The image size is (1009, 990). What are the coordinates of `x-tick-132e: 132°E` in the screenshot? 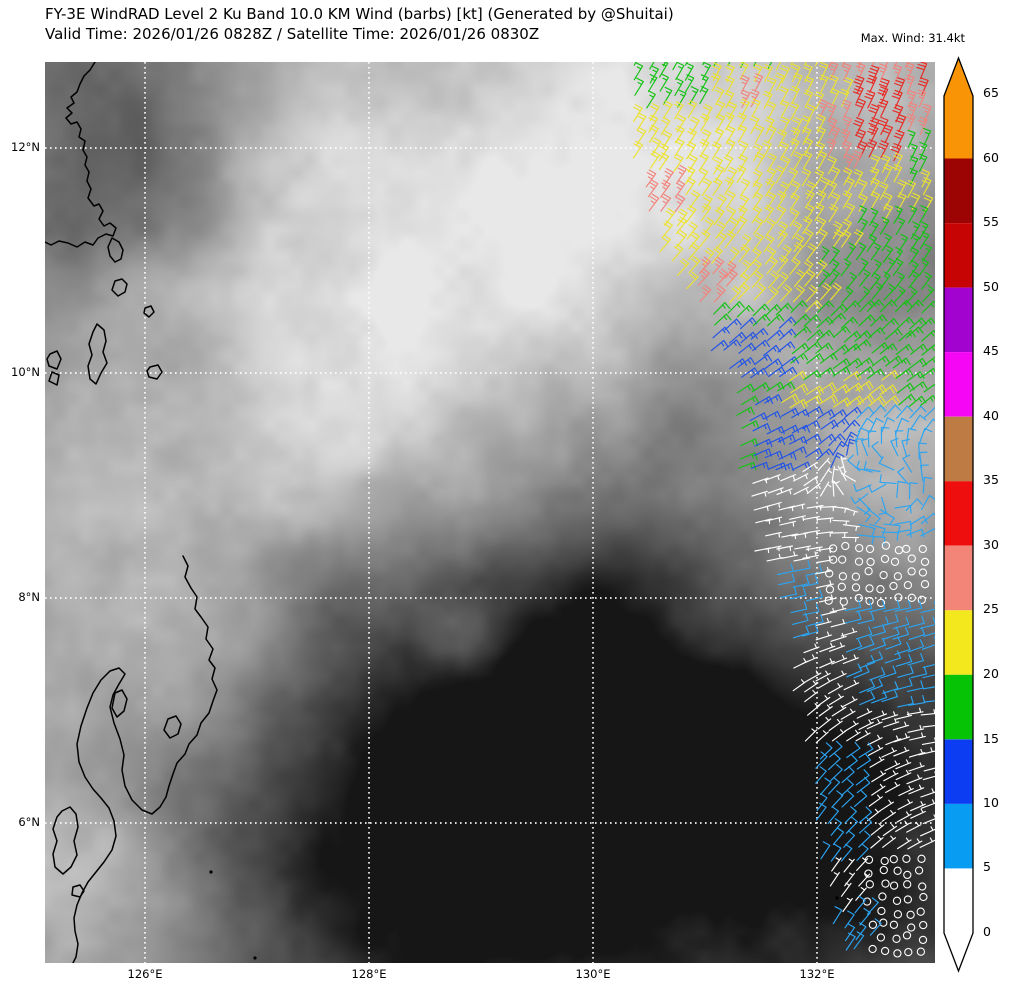 It's located at (817, 974).